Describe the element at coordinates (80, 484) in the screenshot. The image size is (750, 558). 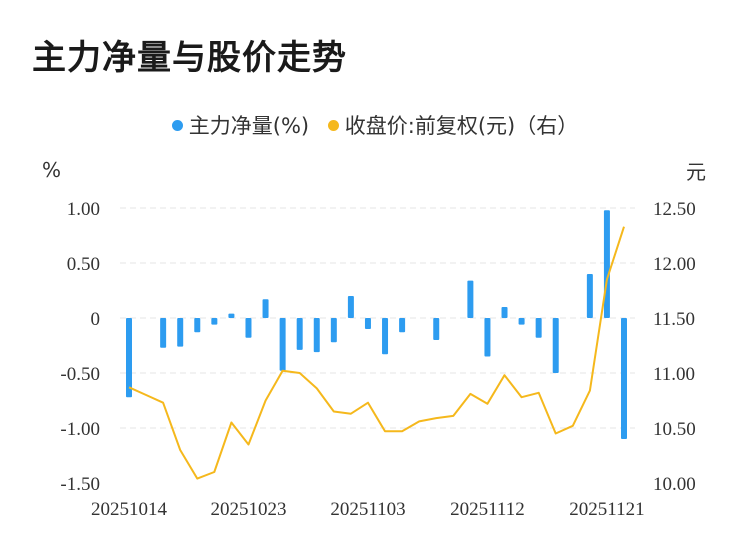
I see `y-left-tick-label: -1.50` at that location.